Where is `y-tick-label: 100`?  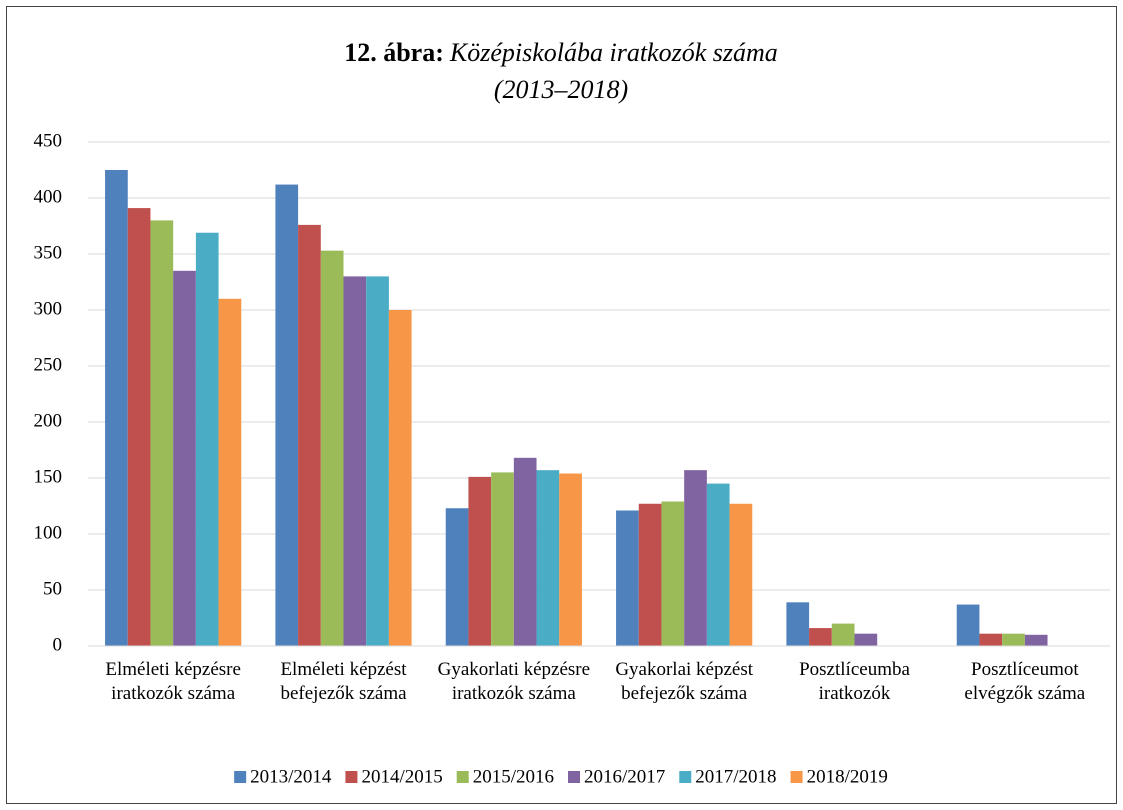 y-tick-label: 100 is located at coordinates (48, 532).